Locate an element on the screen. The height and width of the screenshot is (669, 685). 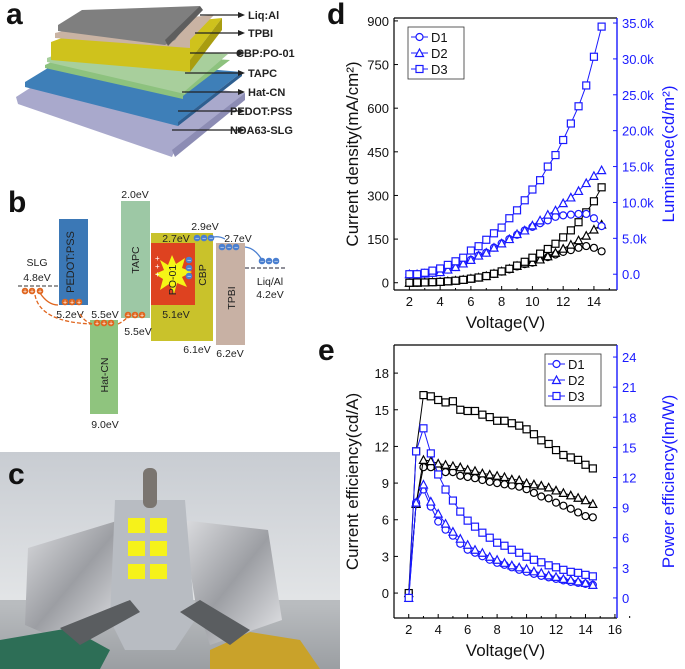
panel-e-letter: e is located at coordinates (326, 350).